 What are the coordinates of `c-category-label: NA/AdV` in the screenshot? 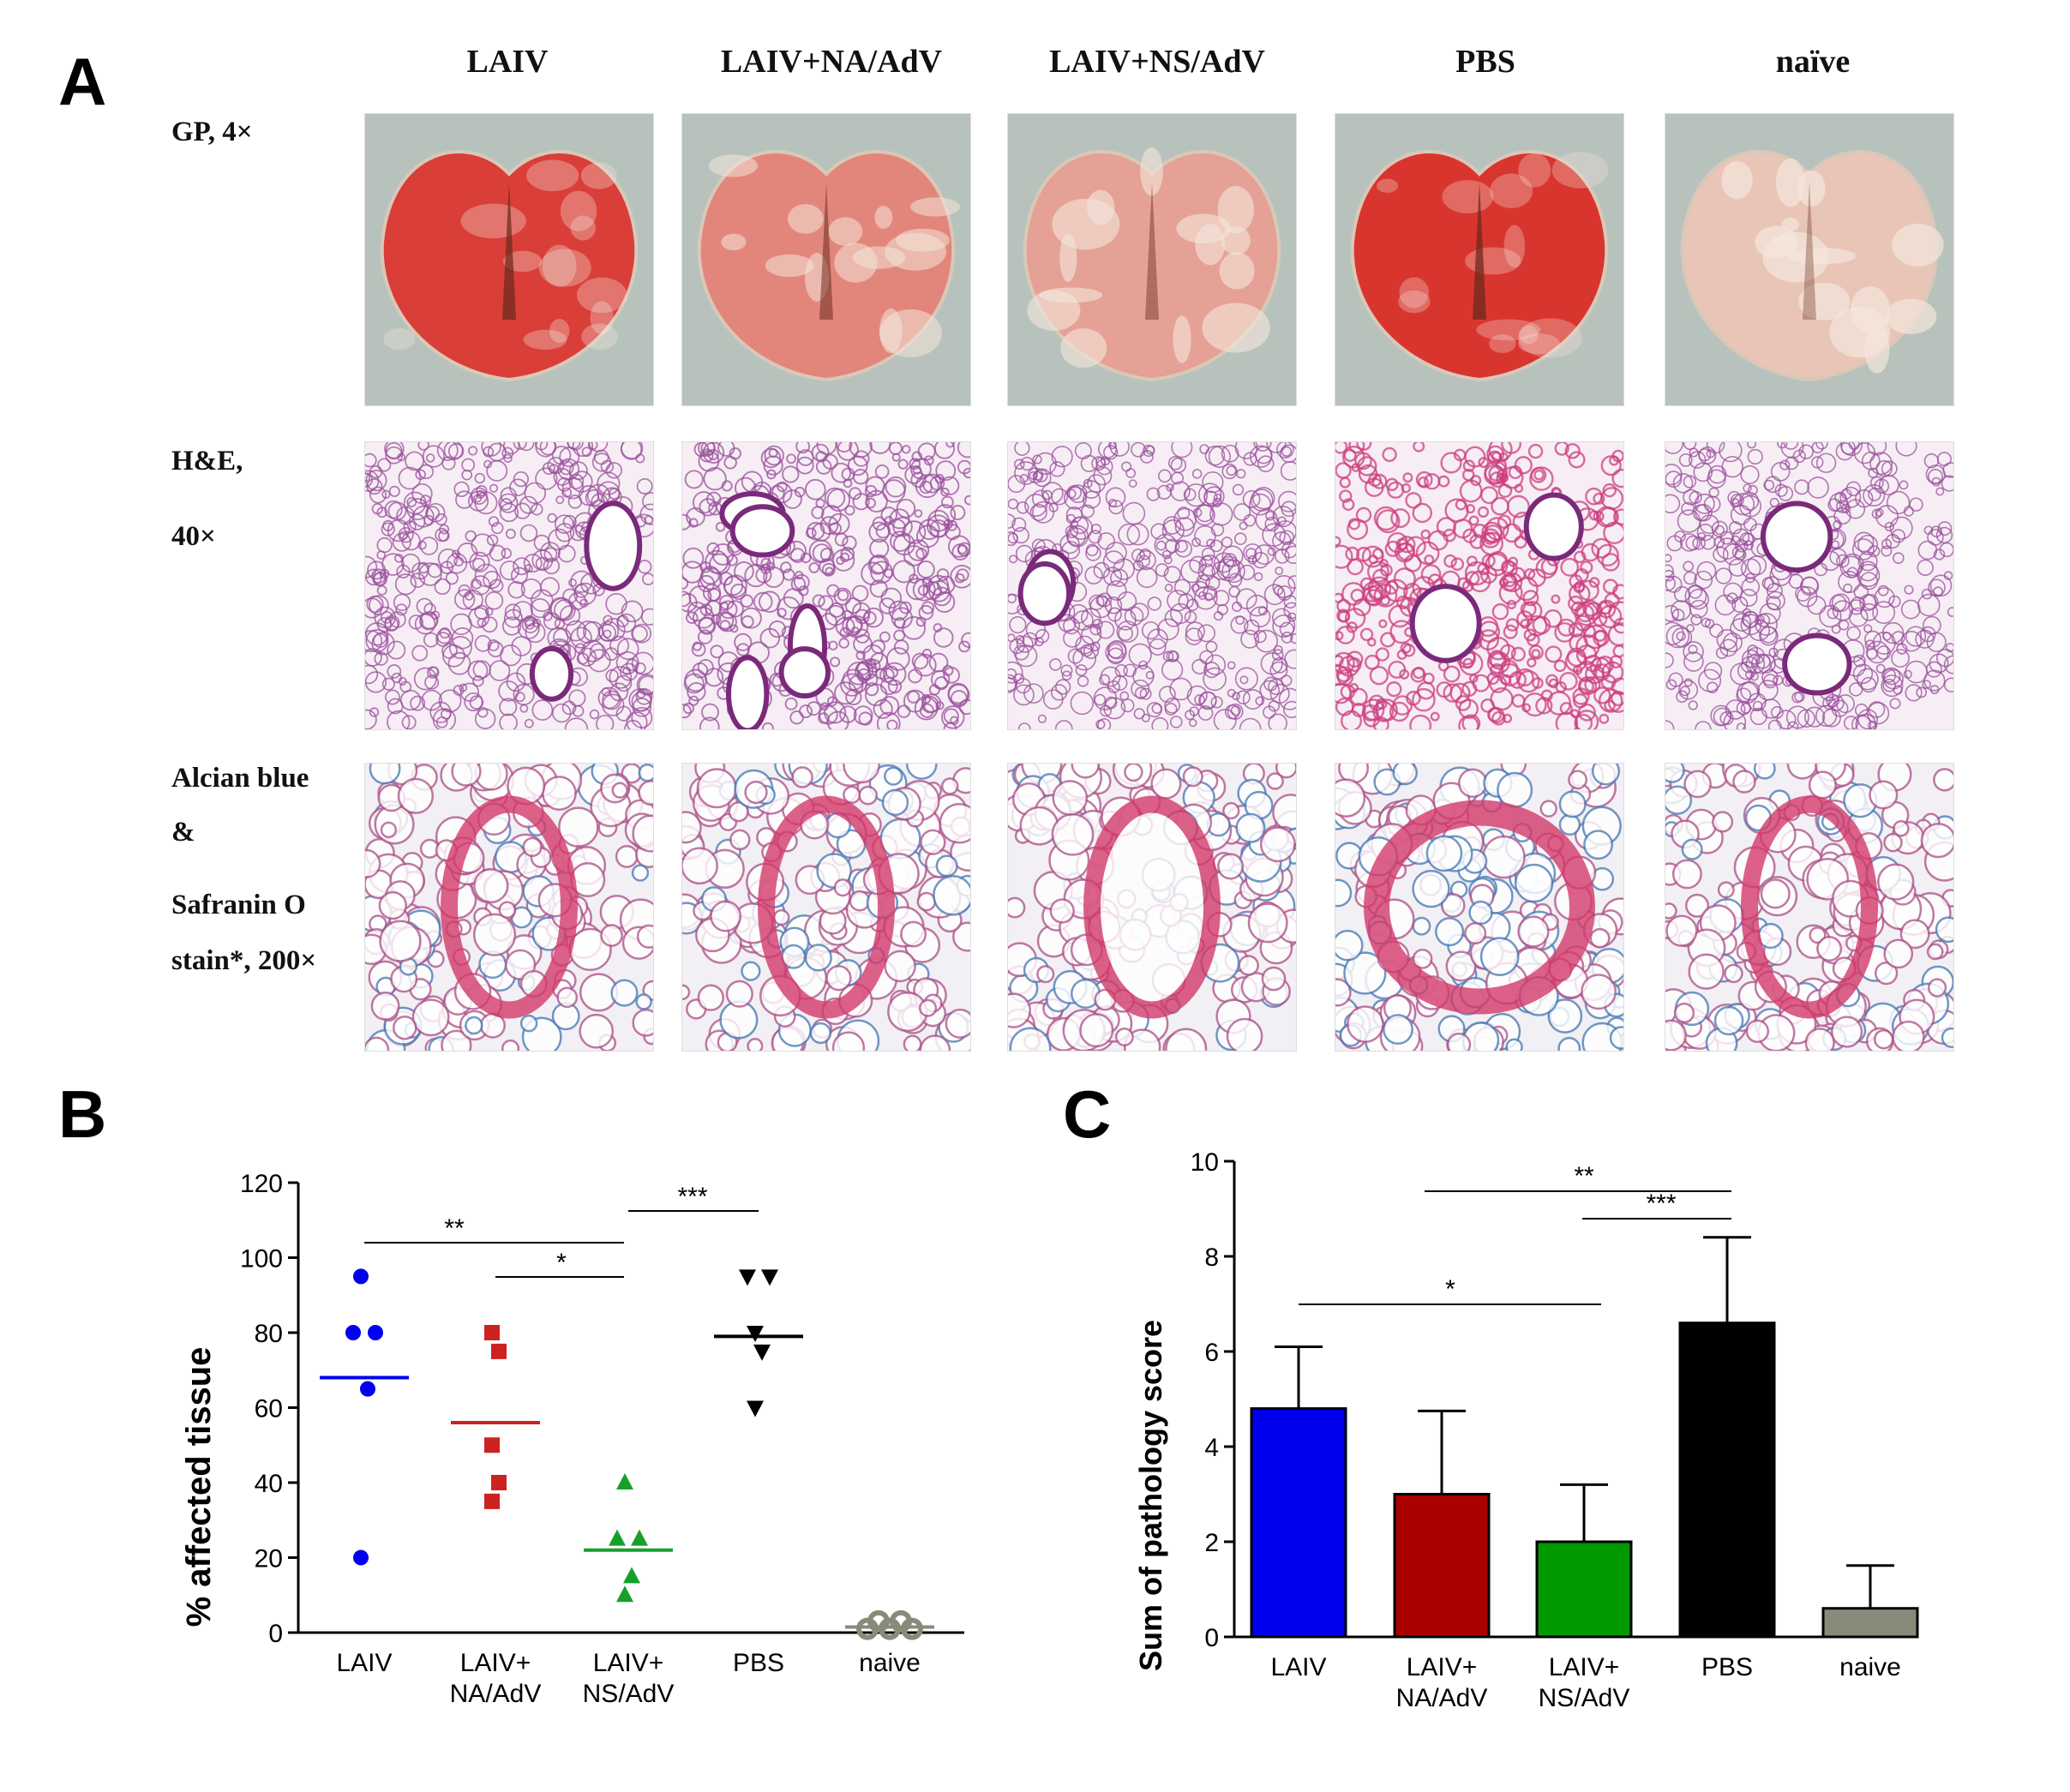 It's located at (1442, 1698).